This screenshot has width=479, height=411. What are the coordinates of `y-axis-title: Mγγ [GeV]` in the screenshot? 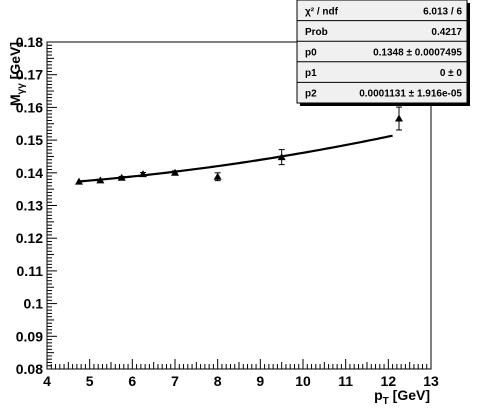 It's located at (17, 74).